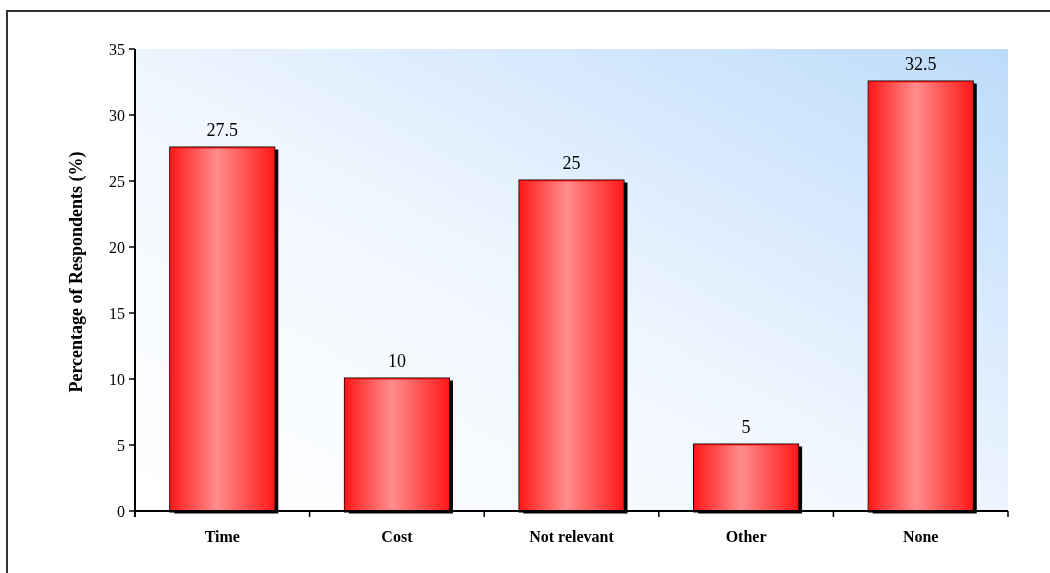  I want to click on y-tick-label: 10, so click(117, 379).